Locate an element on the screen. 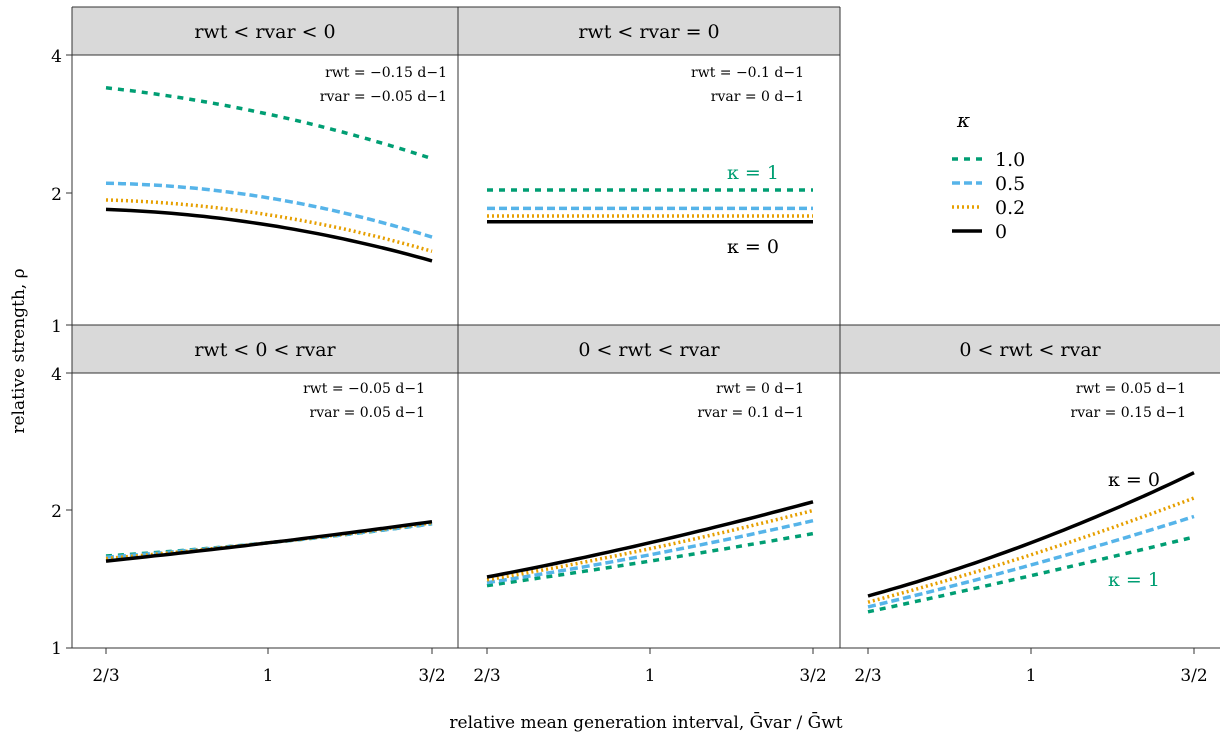 This screenshot has height=749, width=1220. strip-title: rwt < 0 < rvar is located at coordinates (265, 350).